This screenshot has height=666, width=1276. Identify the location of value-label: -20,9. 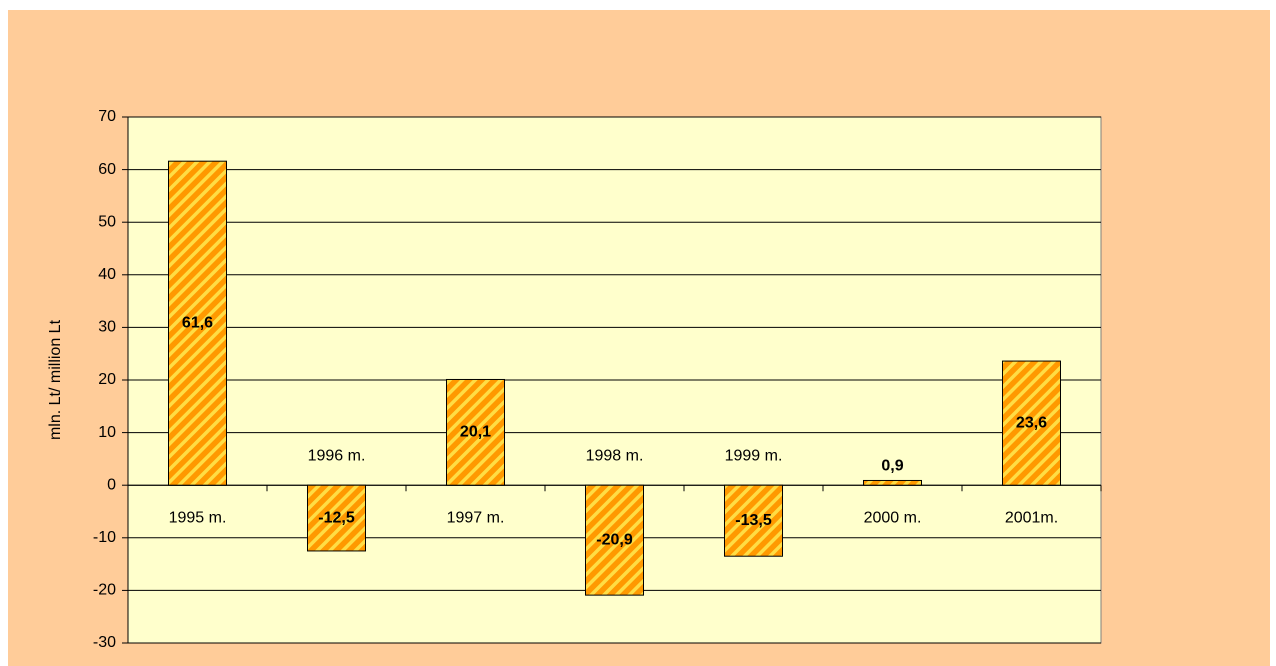
(614, 539).